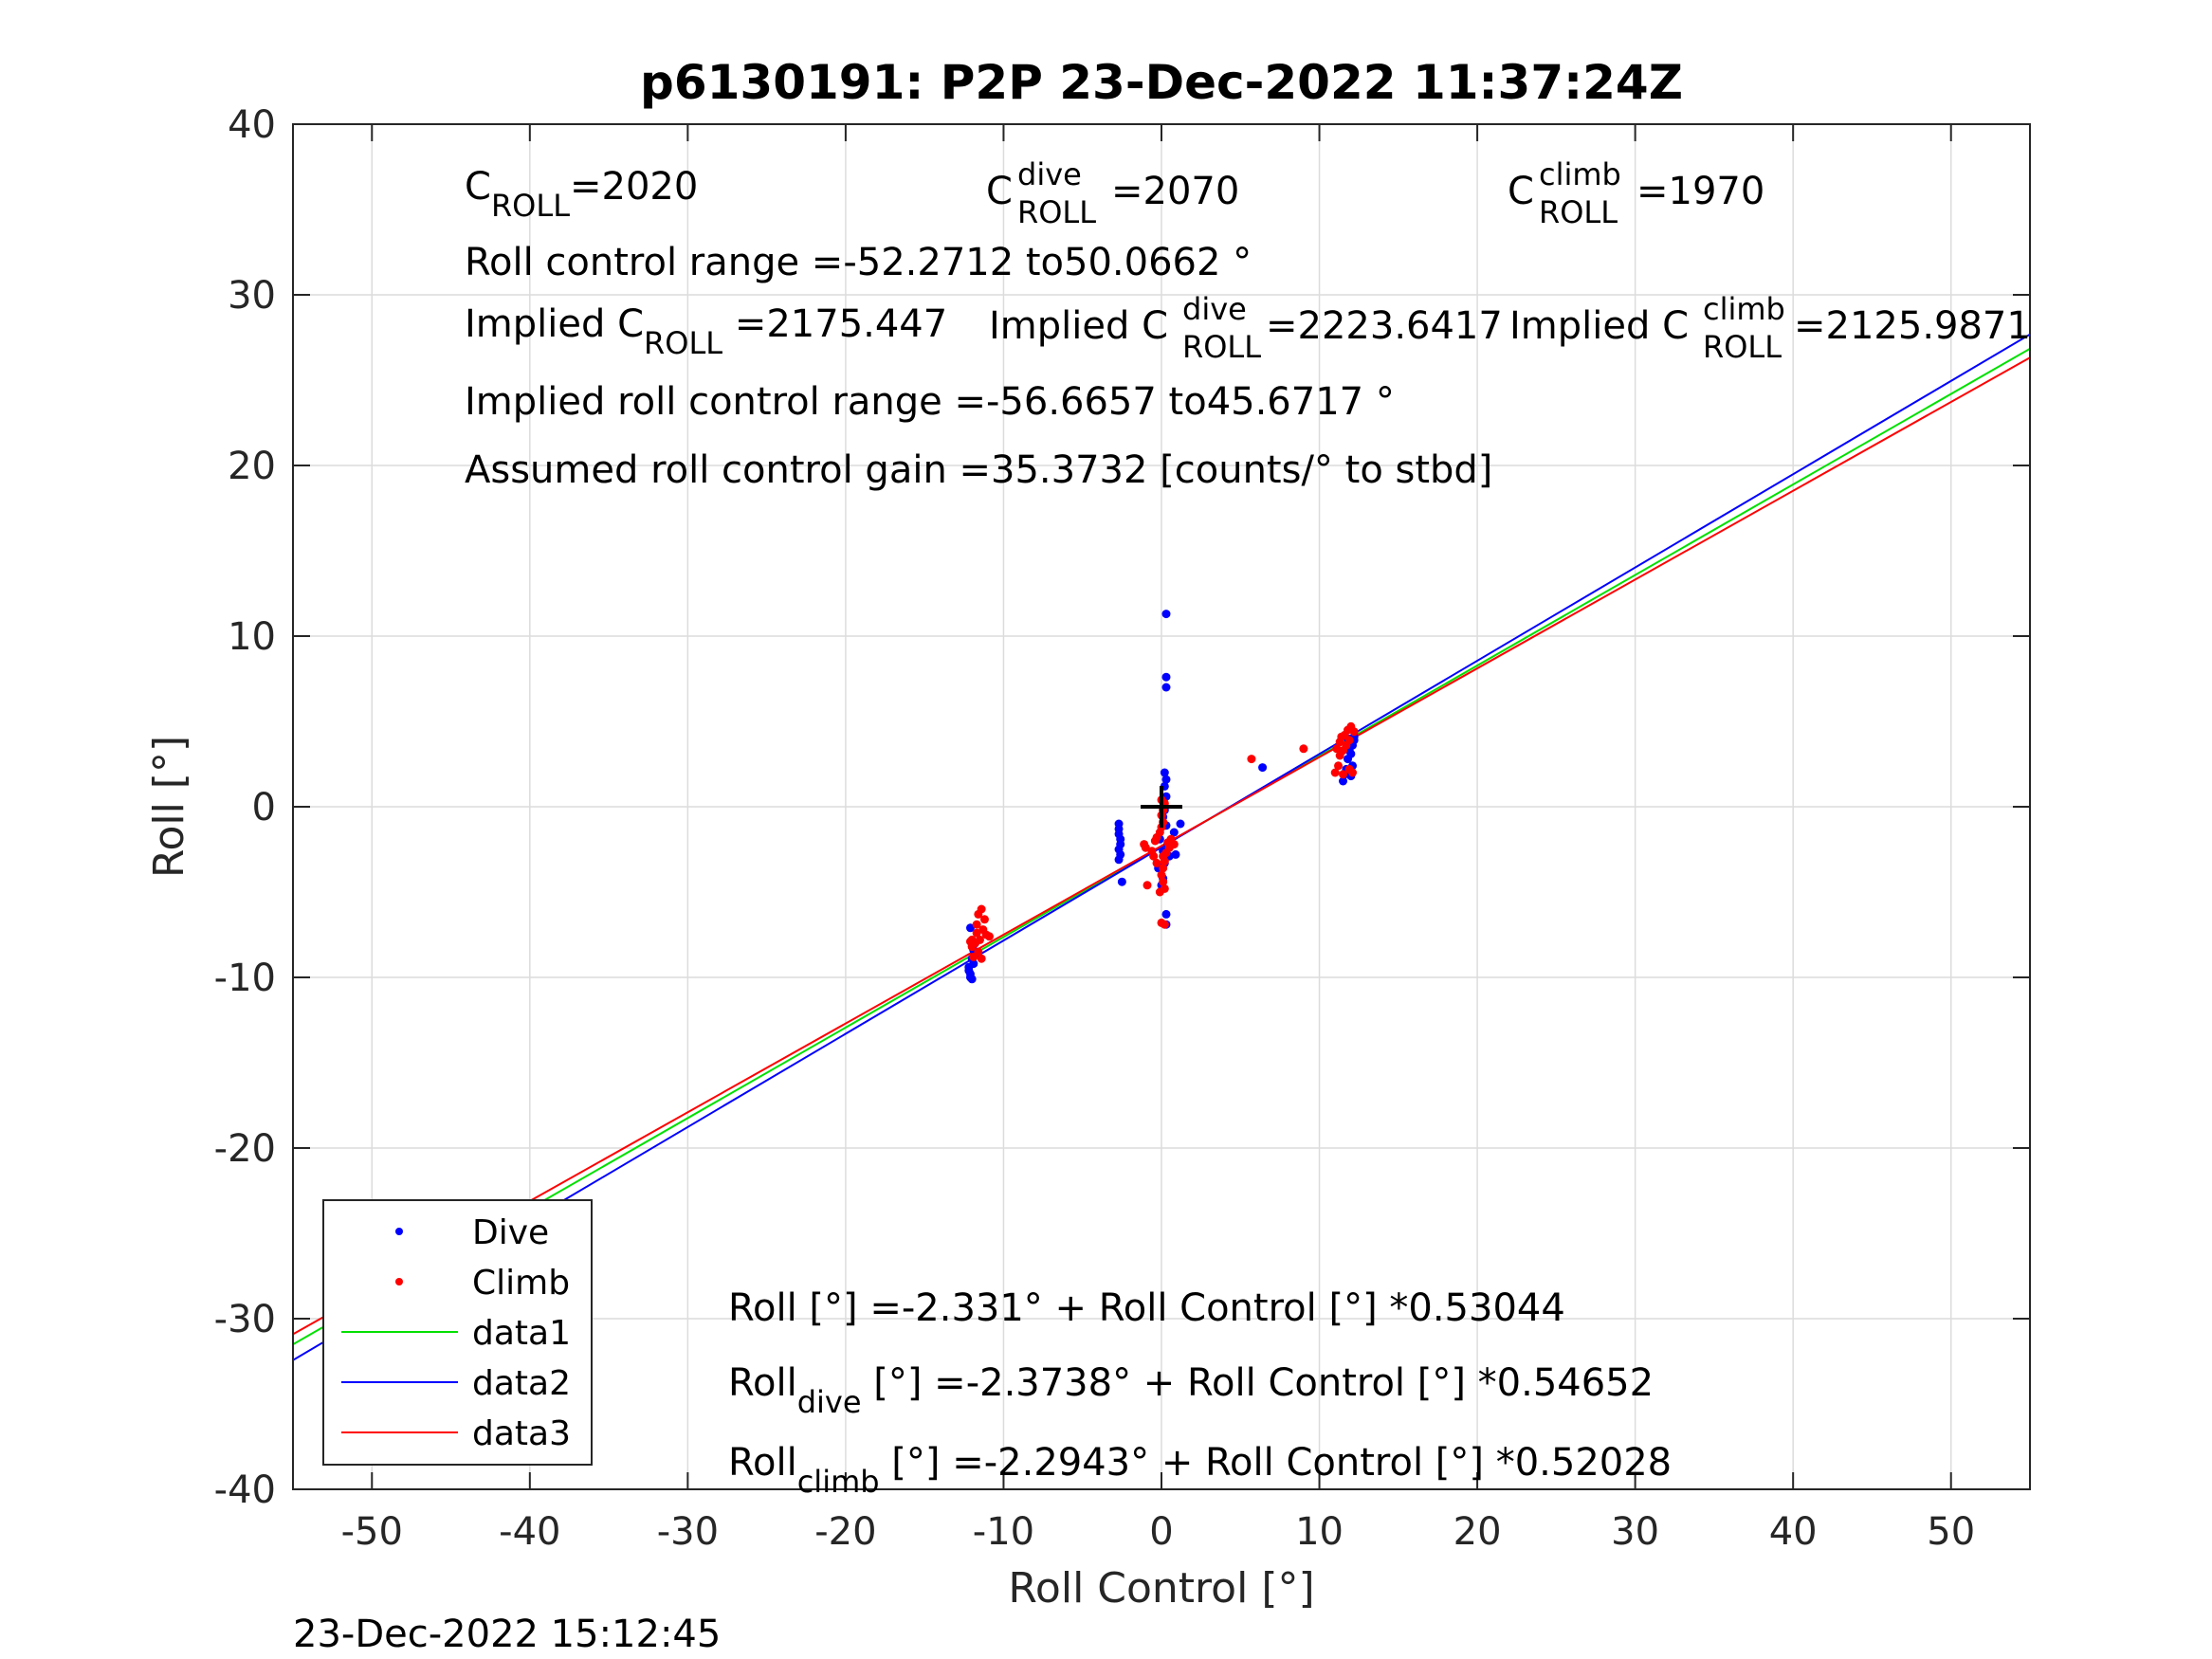 The width and height of the screenshot is (2212, 1659). I want to click on c-dive-value: =2070, so click(1175, 191).